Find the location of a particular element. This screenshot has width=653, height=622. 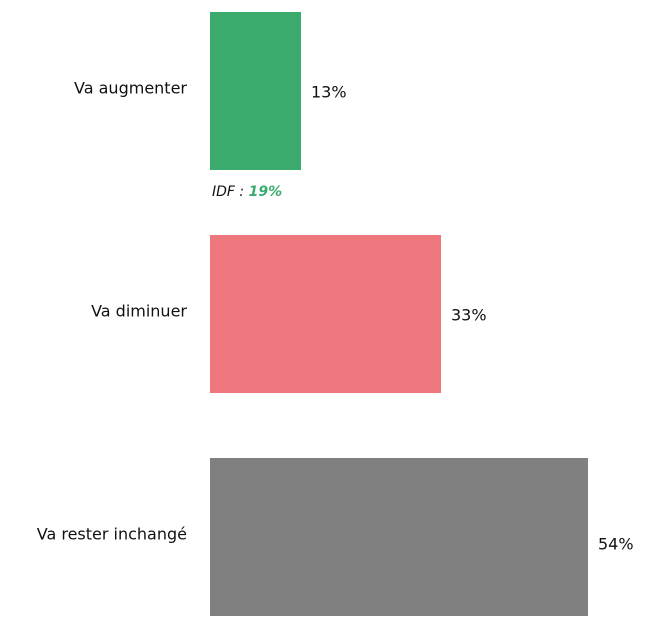

value-label: 13% is located at coordinates (329, 92).